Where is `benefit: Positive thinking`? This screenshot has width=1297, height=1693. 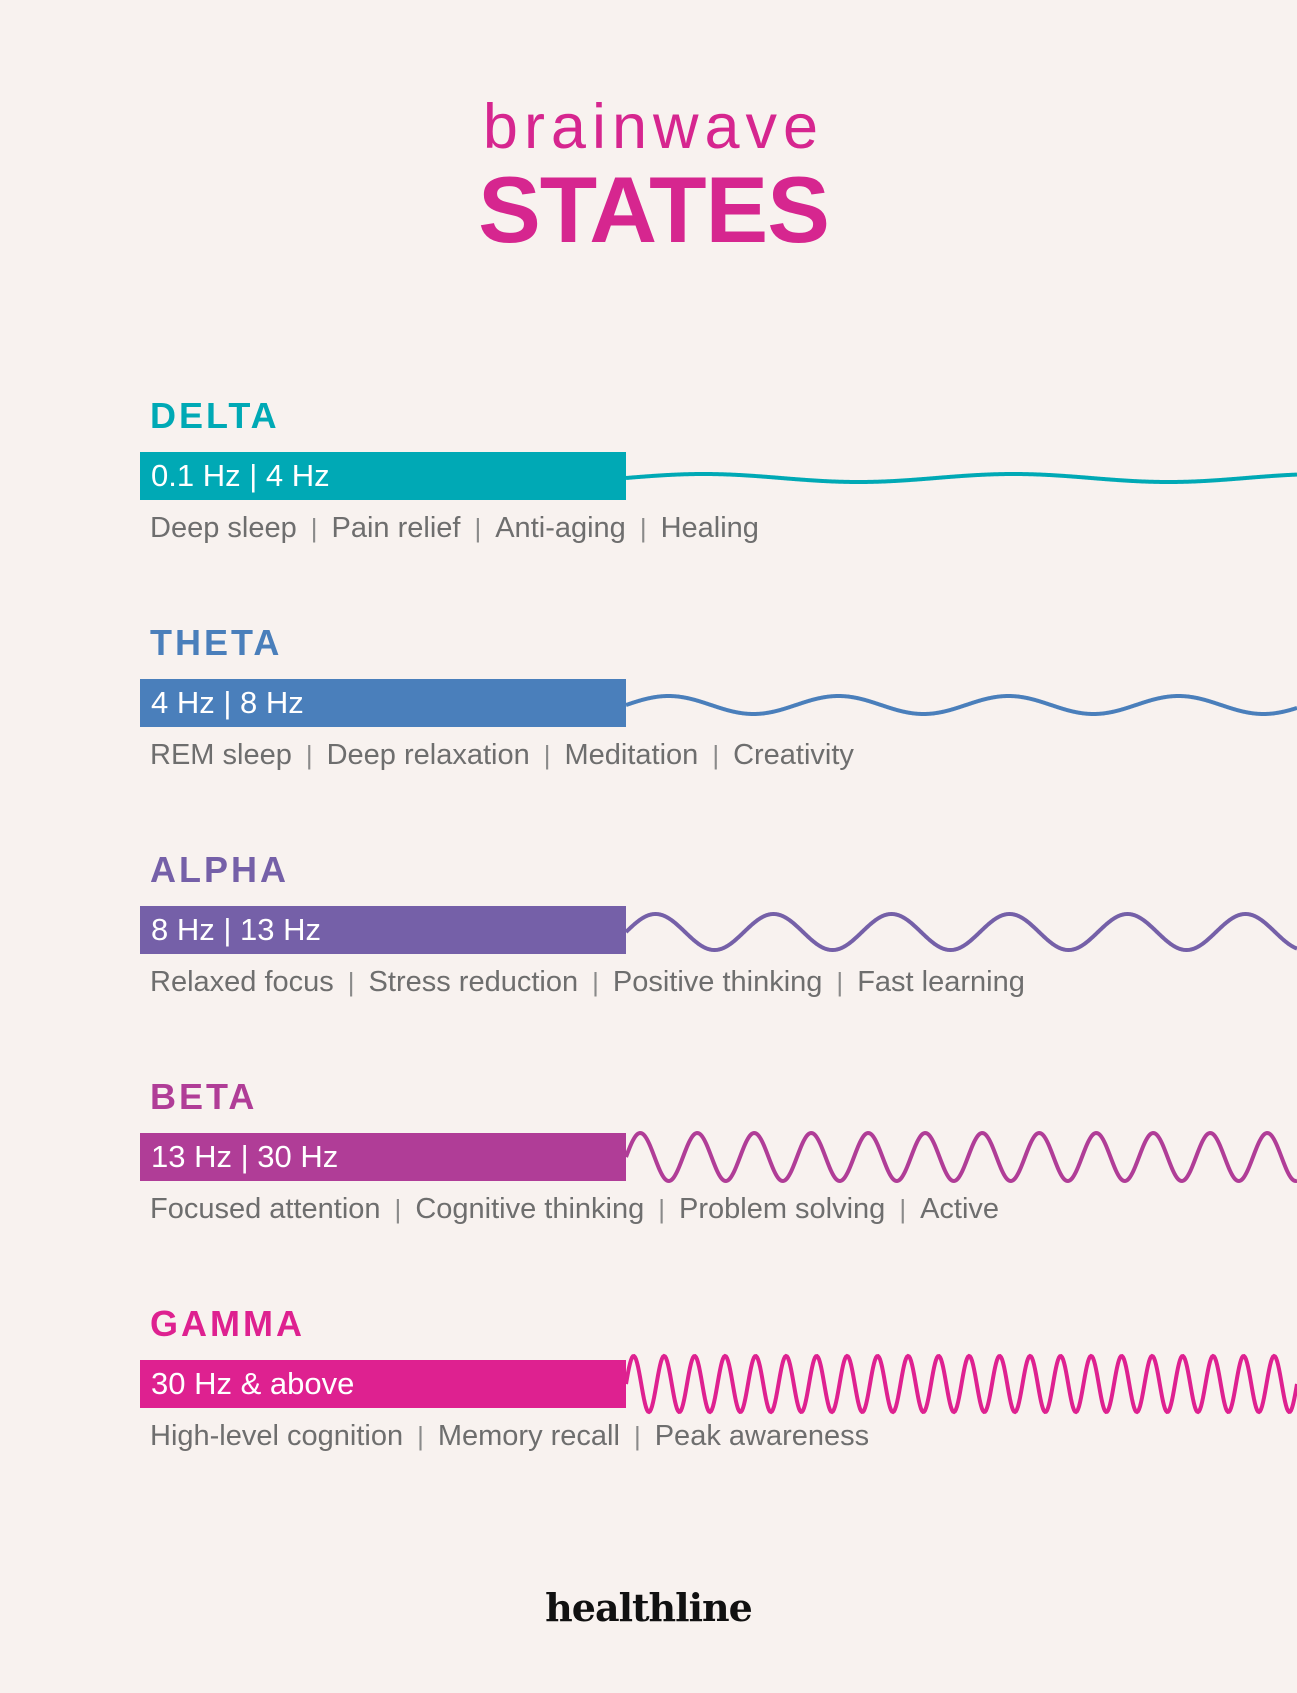 benefit: Positive thinking is located at coordinates (717, 982).